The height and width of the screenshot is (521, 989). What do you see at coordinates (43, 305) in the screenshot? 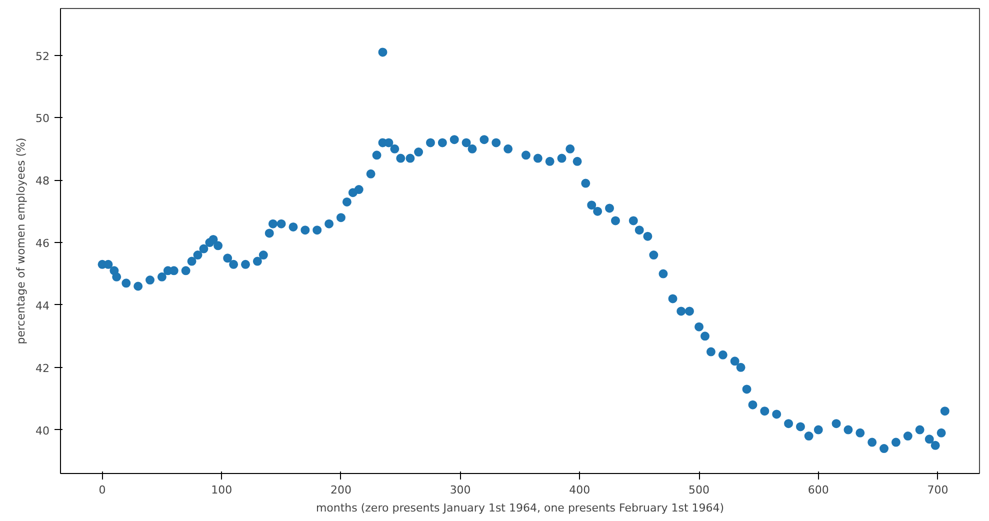
I see `y-tick-label: 44` at bounding box center [43, 305].